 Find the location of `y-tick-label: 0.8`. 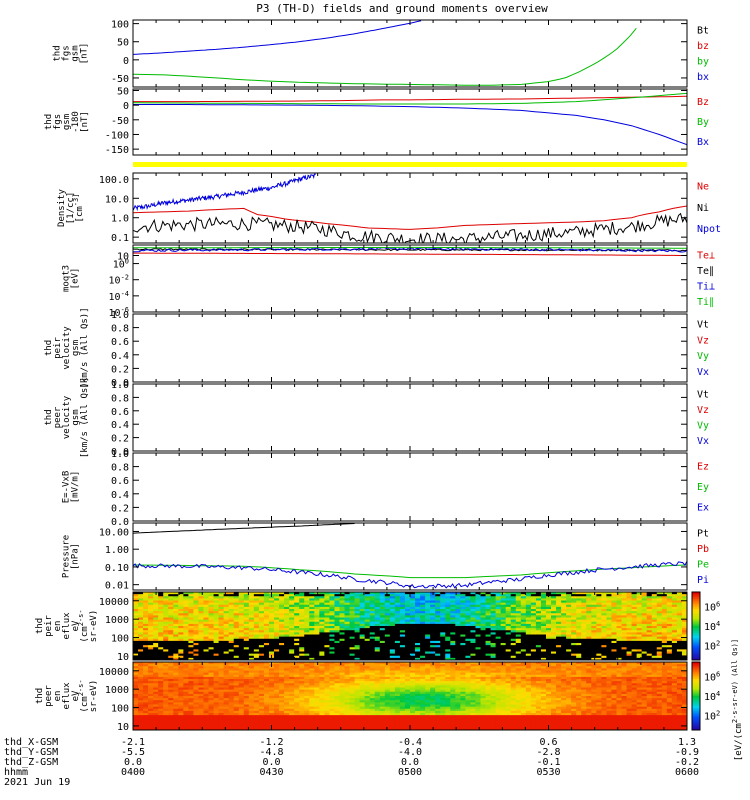

y-tick-label: 0.8 is located at coordinates (120, 398).